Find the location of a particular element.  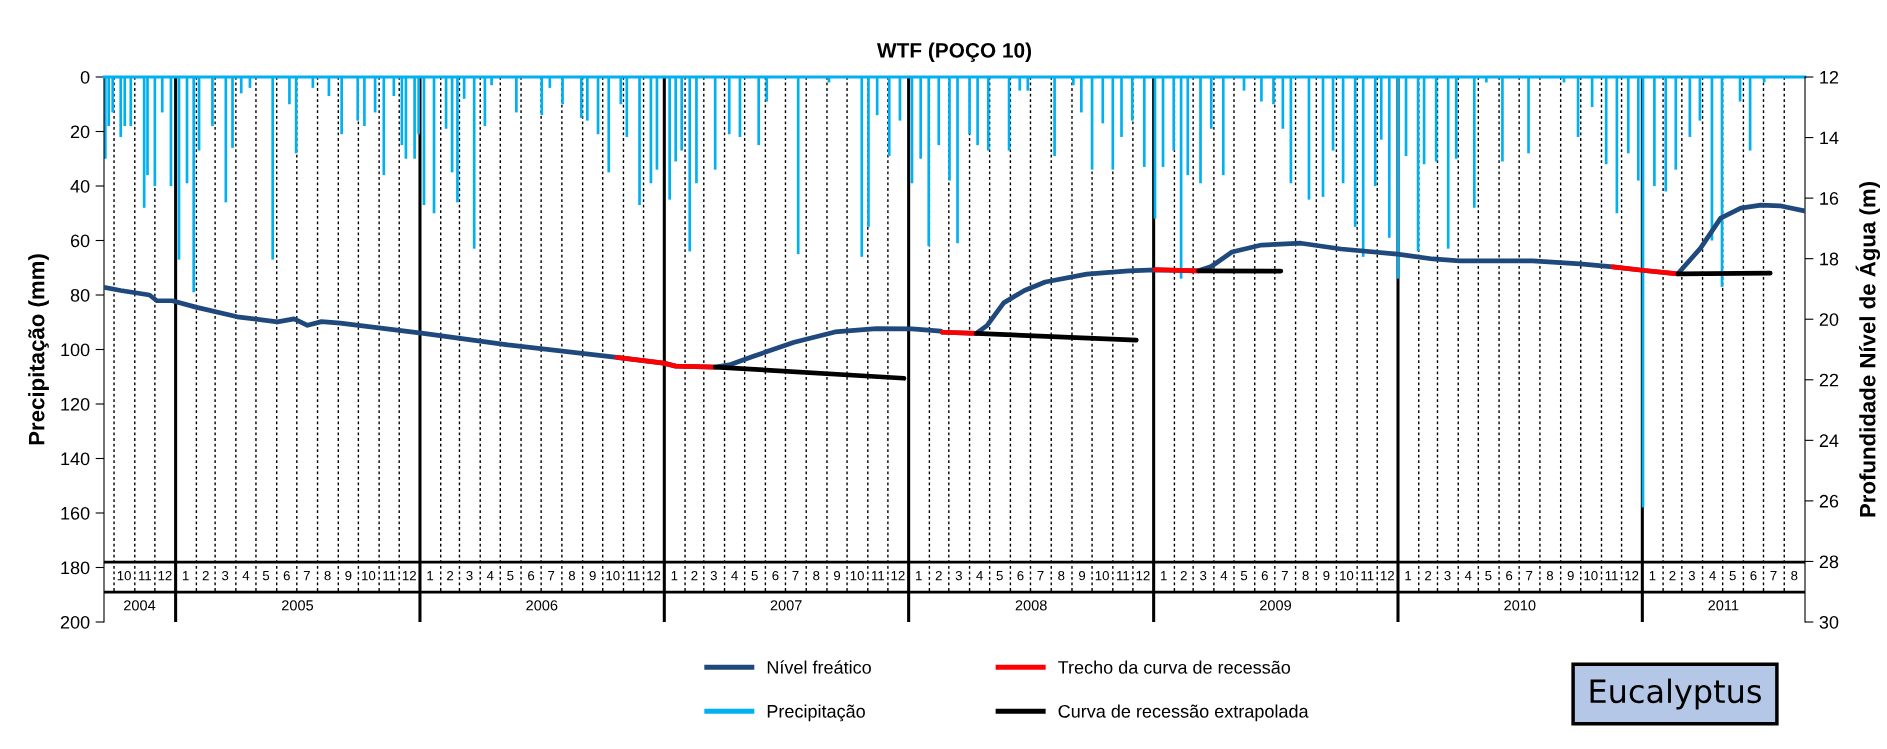

y-tick-label: 140 is located at coordinates (75, 459).